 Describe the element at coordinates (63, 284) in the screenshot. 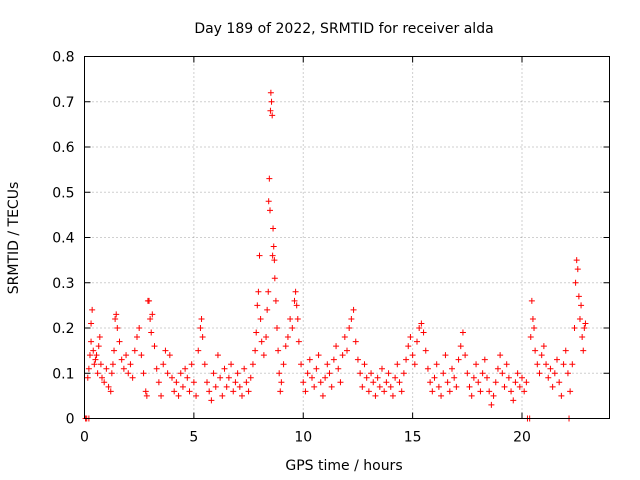

I see `y-tick-label: 0.3` at that location.